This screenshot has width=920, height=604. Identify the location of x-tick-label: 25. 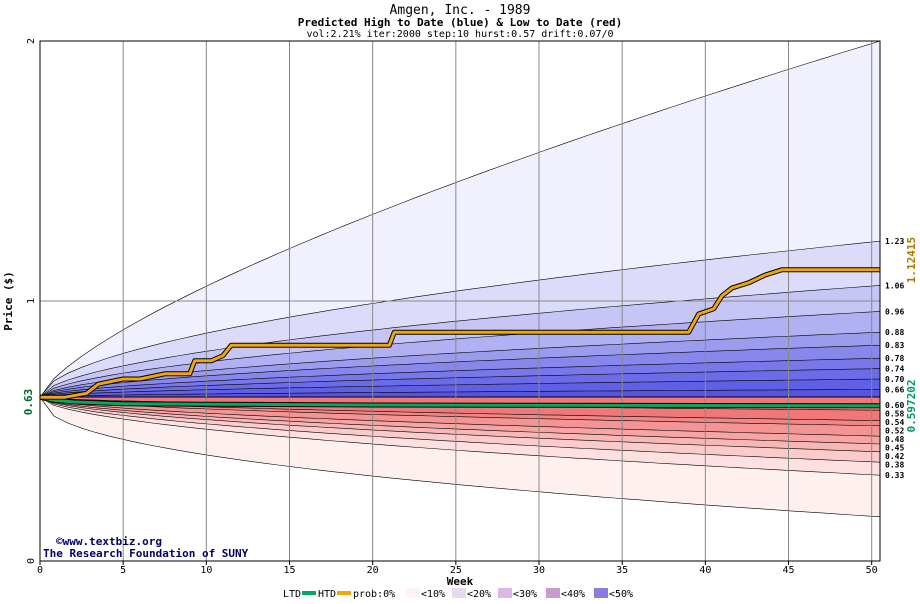
(456, 570).